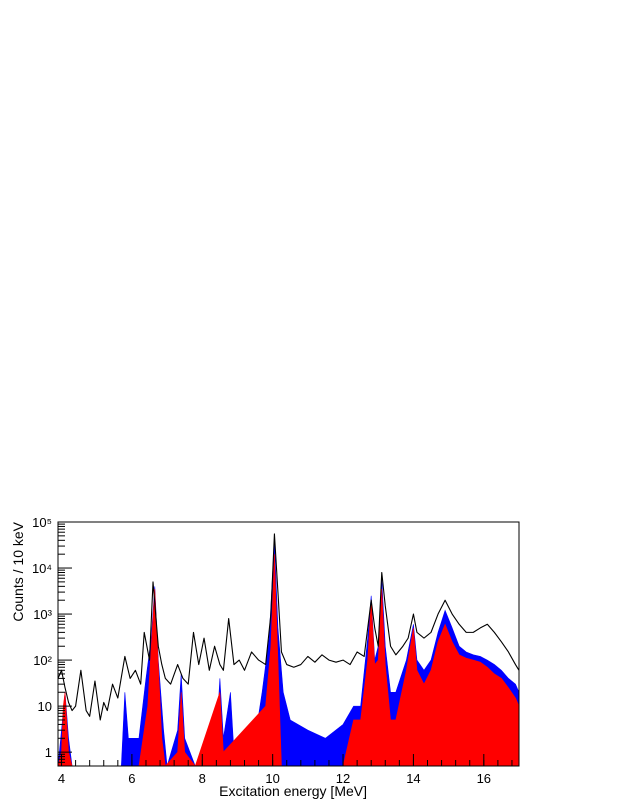  Describe the element at coordinates (272, 778) in the screenshot. I see `x-tick-label: 10` at that location.